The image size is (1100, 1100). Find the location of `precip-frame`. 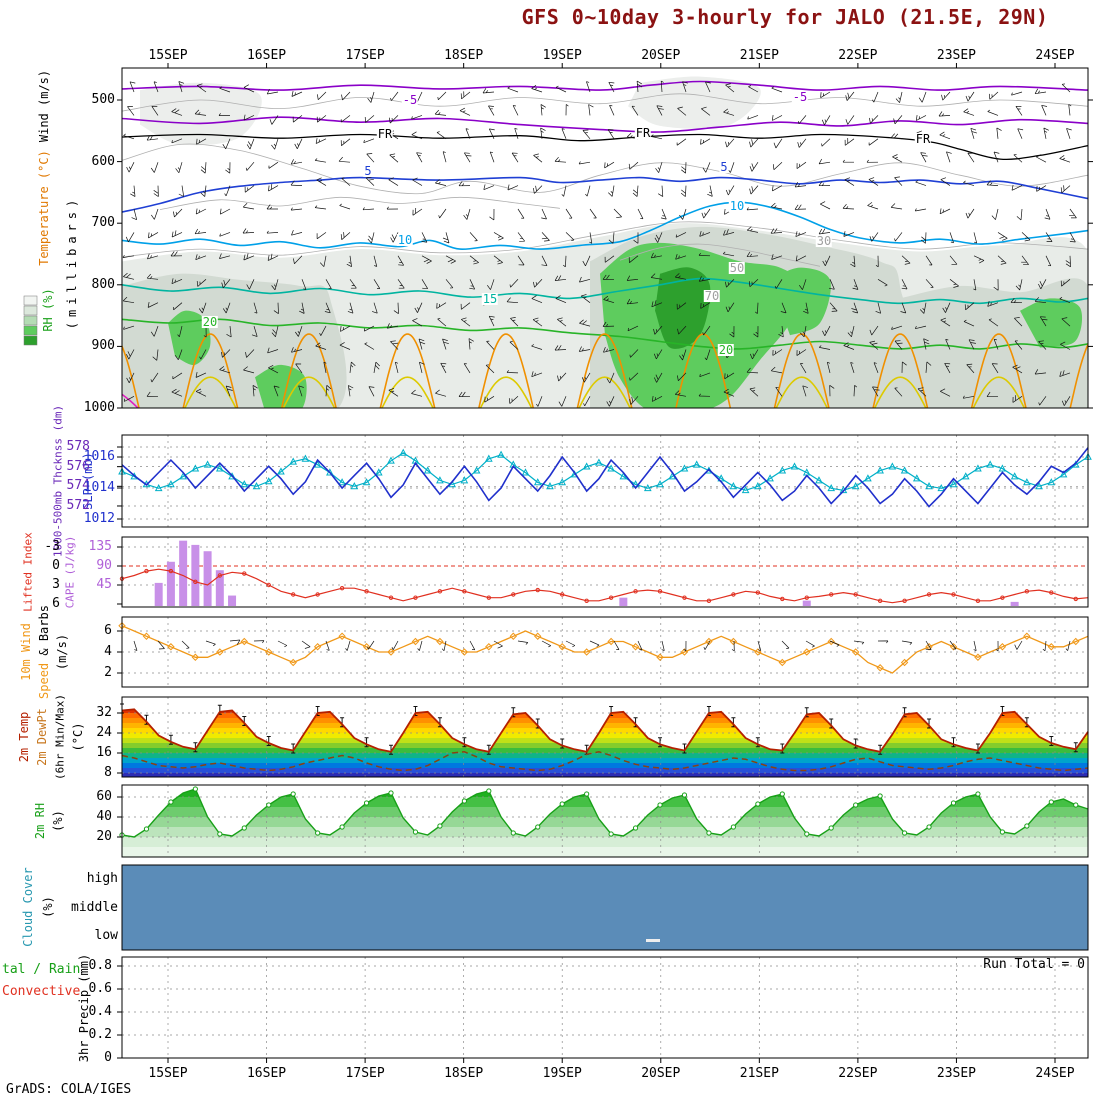

precip-frame is located at coordinates (605, 1007).